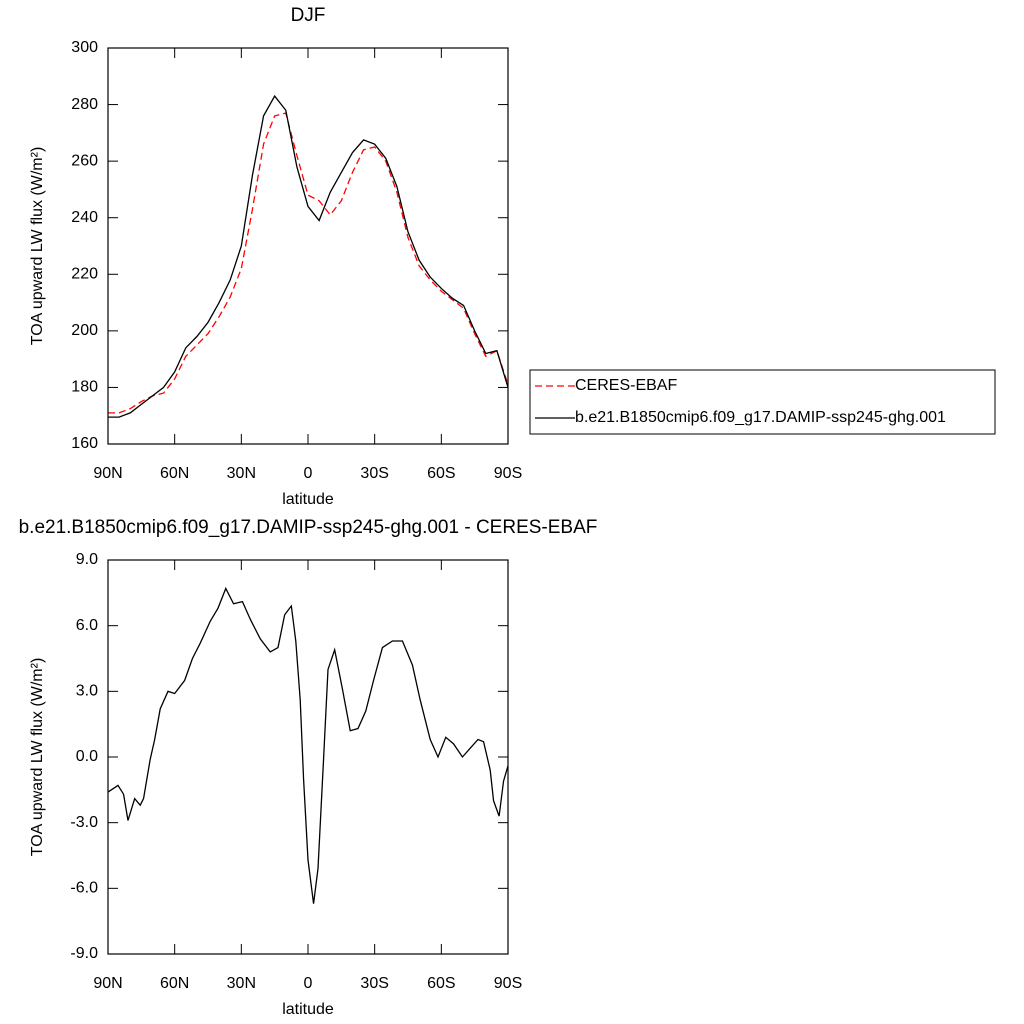 The height and width of the screenshot is (1024, 1024). What do you see at coordinates (84, 888) in the screenshot?
I see `y-tick-label: -6.0` at bounding box center [84, 888].